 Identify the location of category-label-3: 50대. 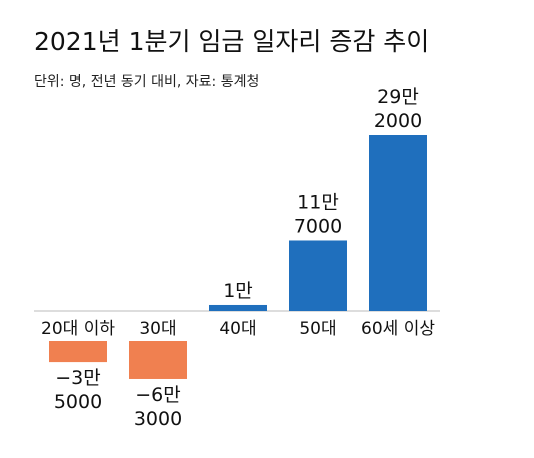
(317, 329).